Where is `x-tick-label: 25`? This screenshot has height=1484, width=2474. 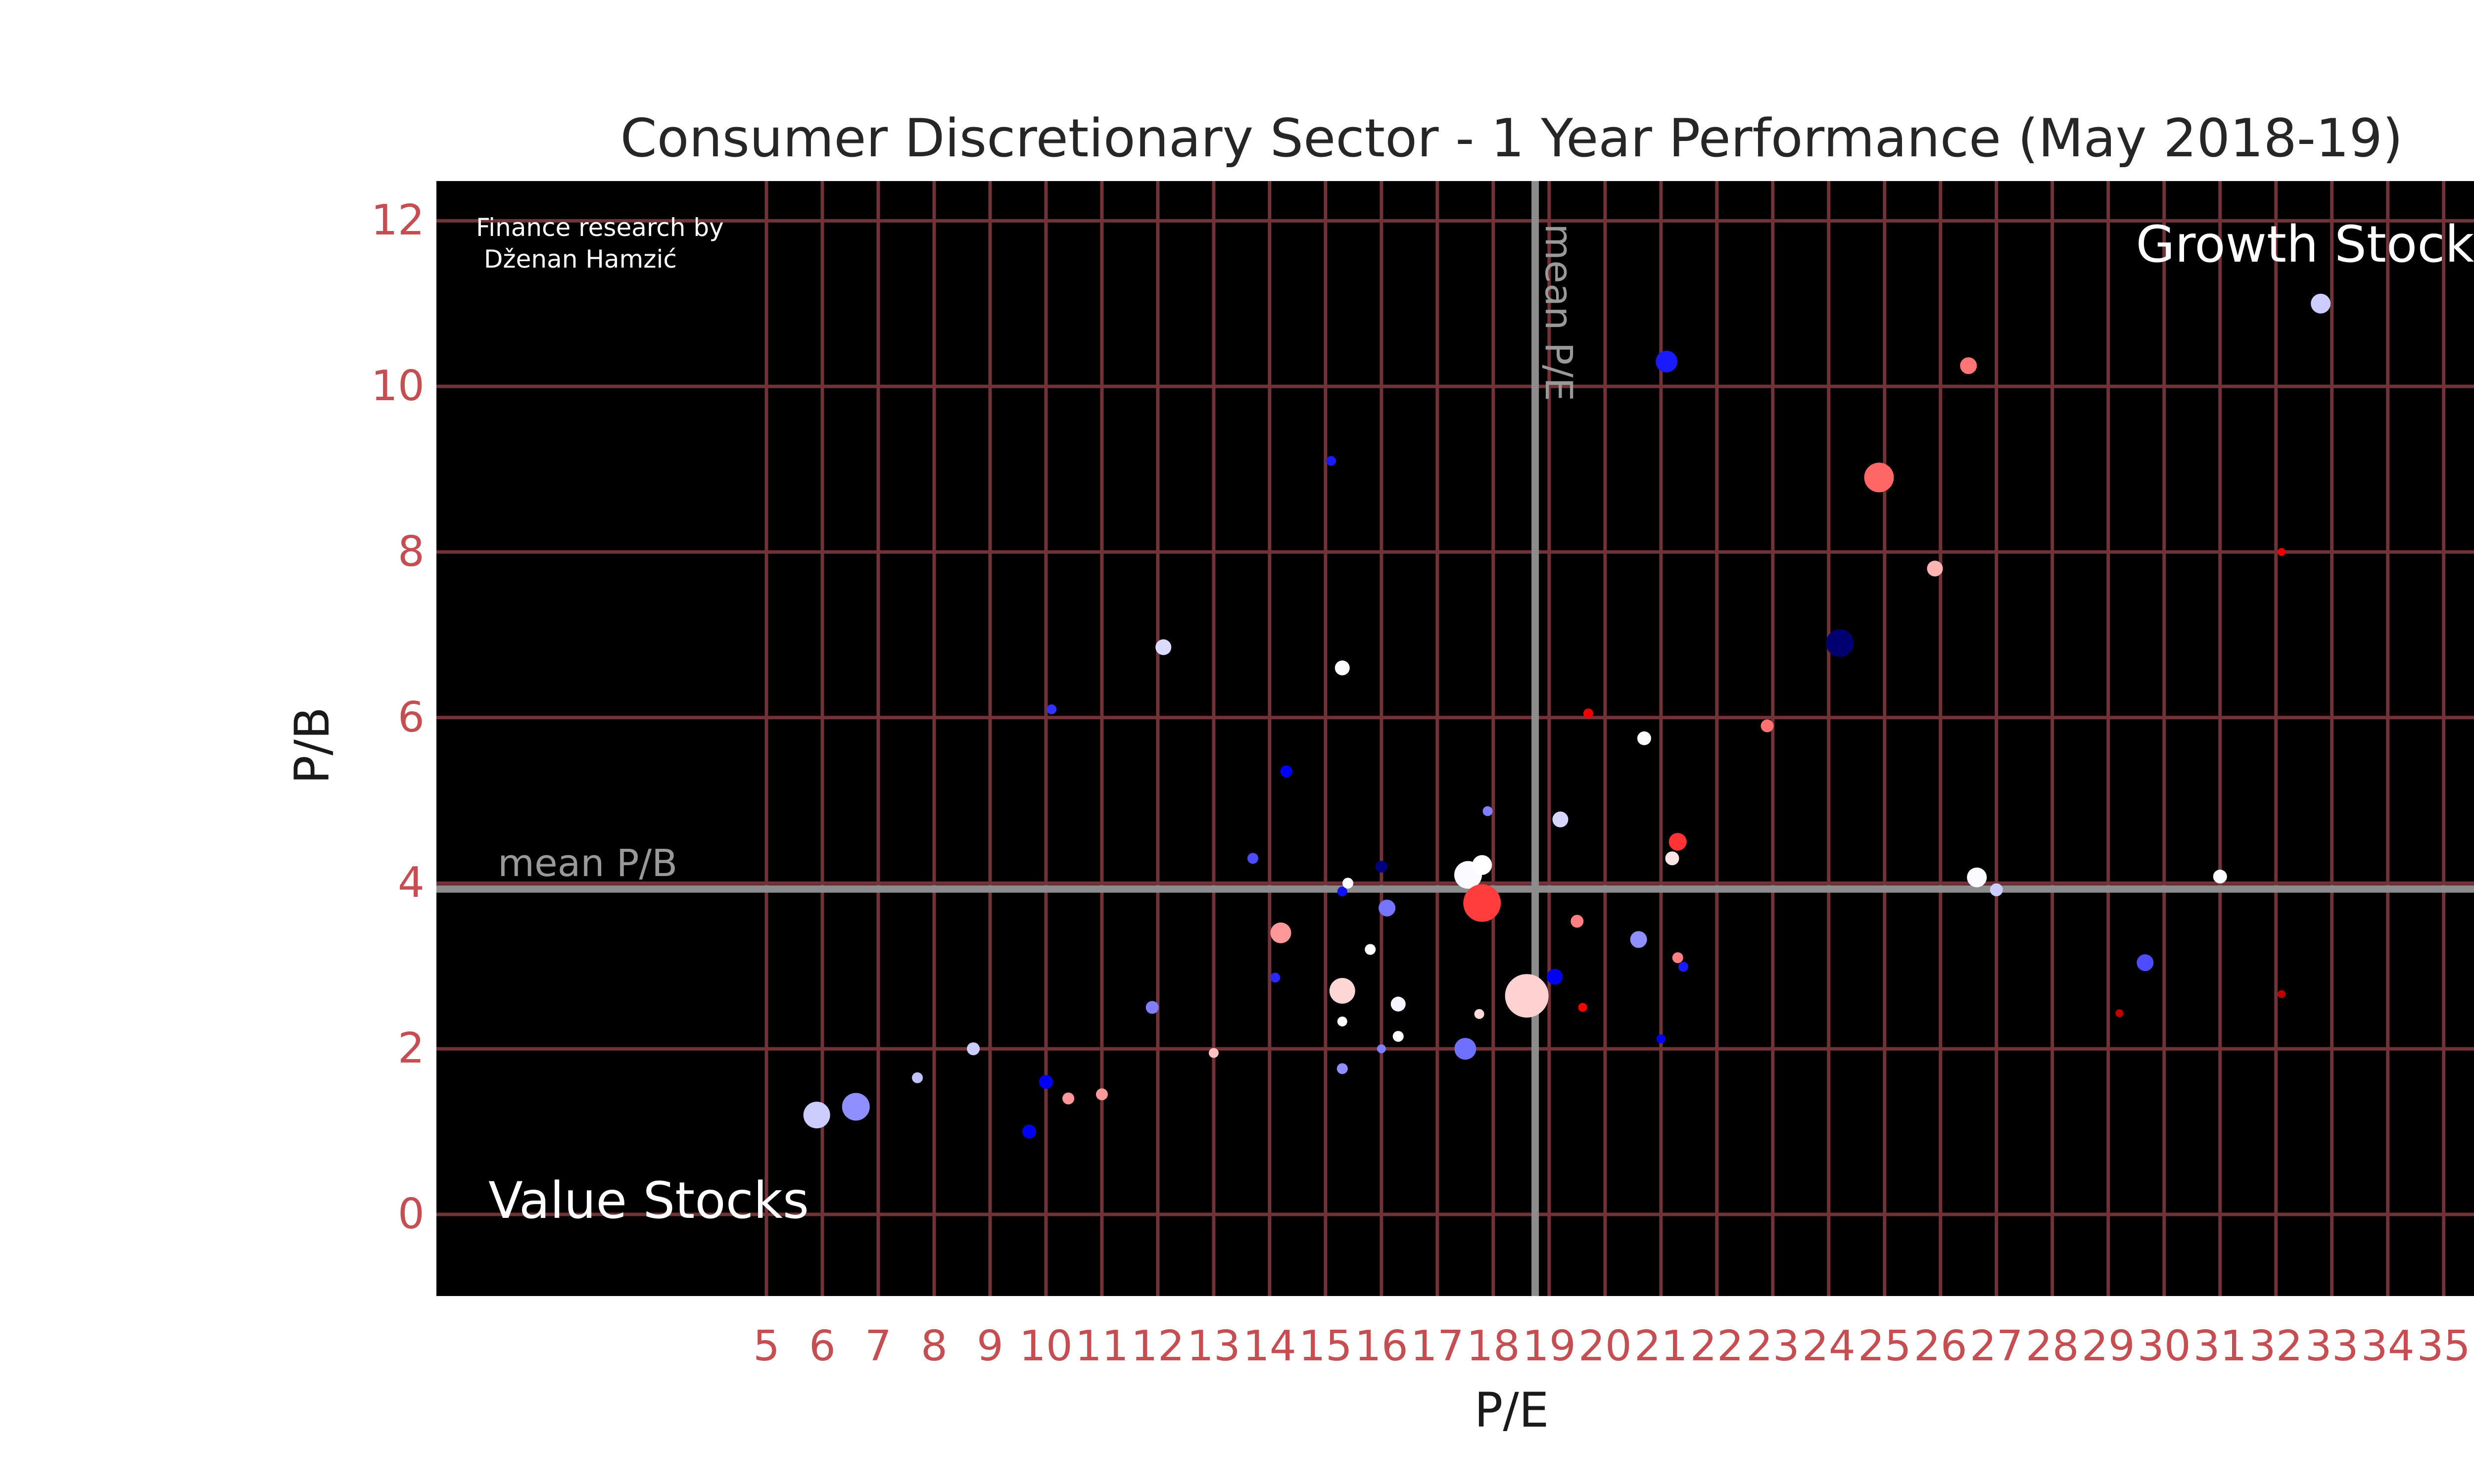 x-tick-label: 25 is located at coordinates (1884, 1346).